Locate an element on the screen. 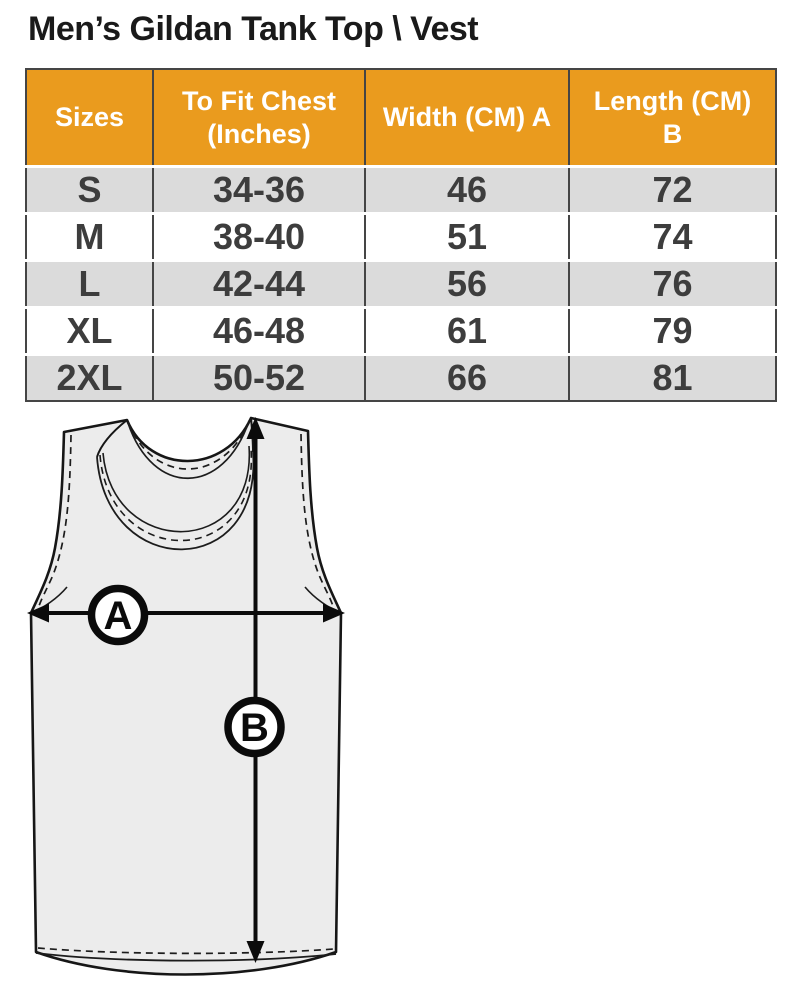 The height and width of the screenshot is (985, 800). length-arrow-up-head is located at coordinates (255, 428).